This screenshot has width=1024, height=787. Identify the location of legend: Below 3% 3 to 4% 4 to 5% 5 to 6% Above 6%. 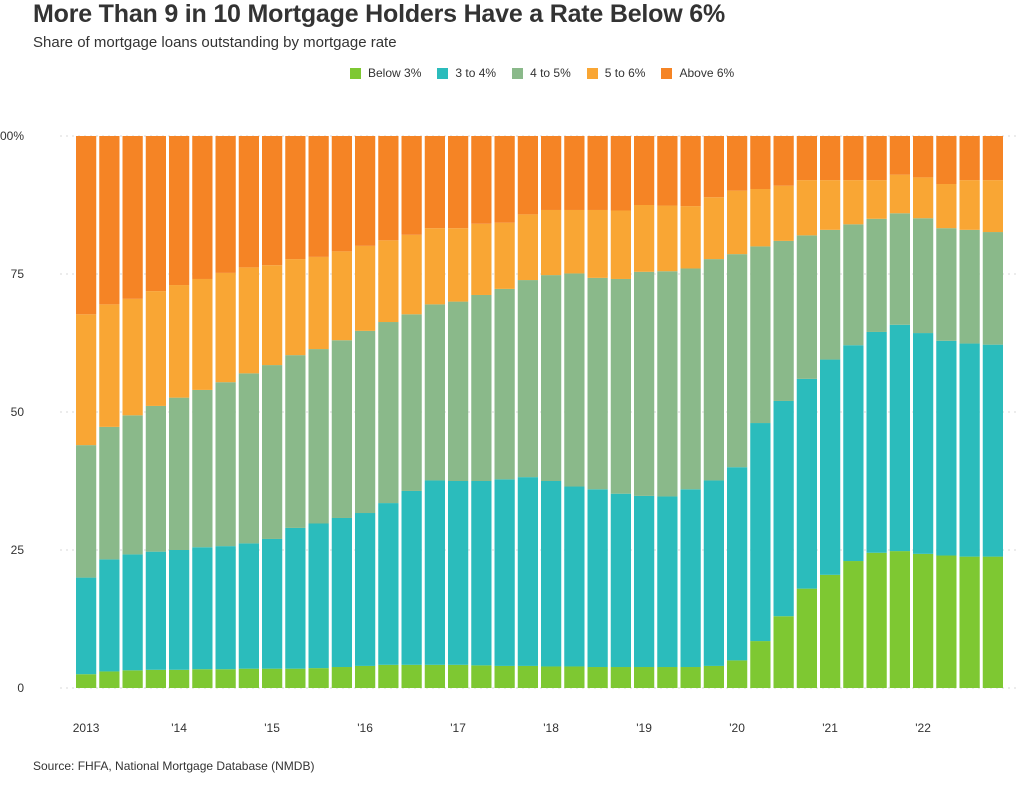
(550, 73).